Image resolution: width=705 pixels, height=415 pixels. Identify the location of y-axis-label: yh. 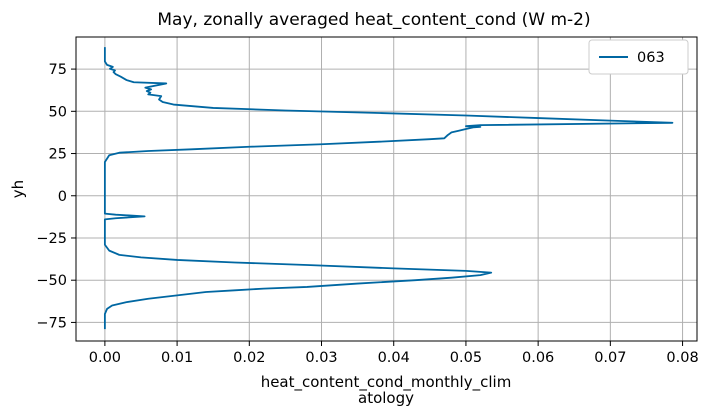
(18, 189).